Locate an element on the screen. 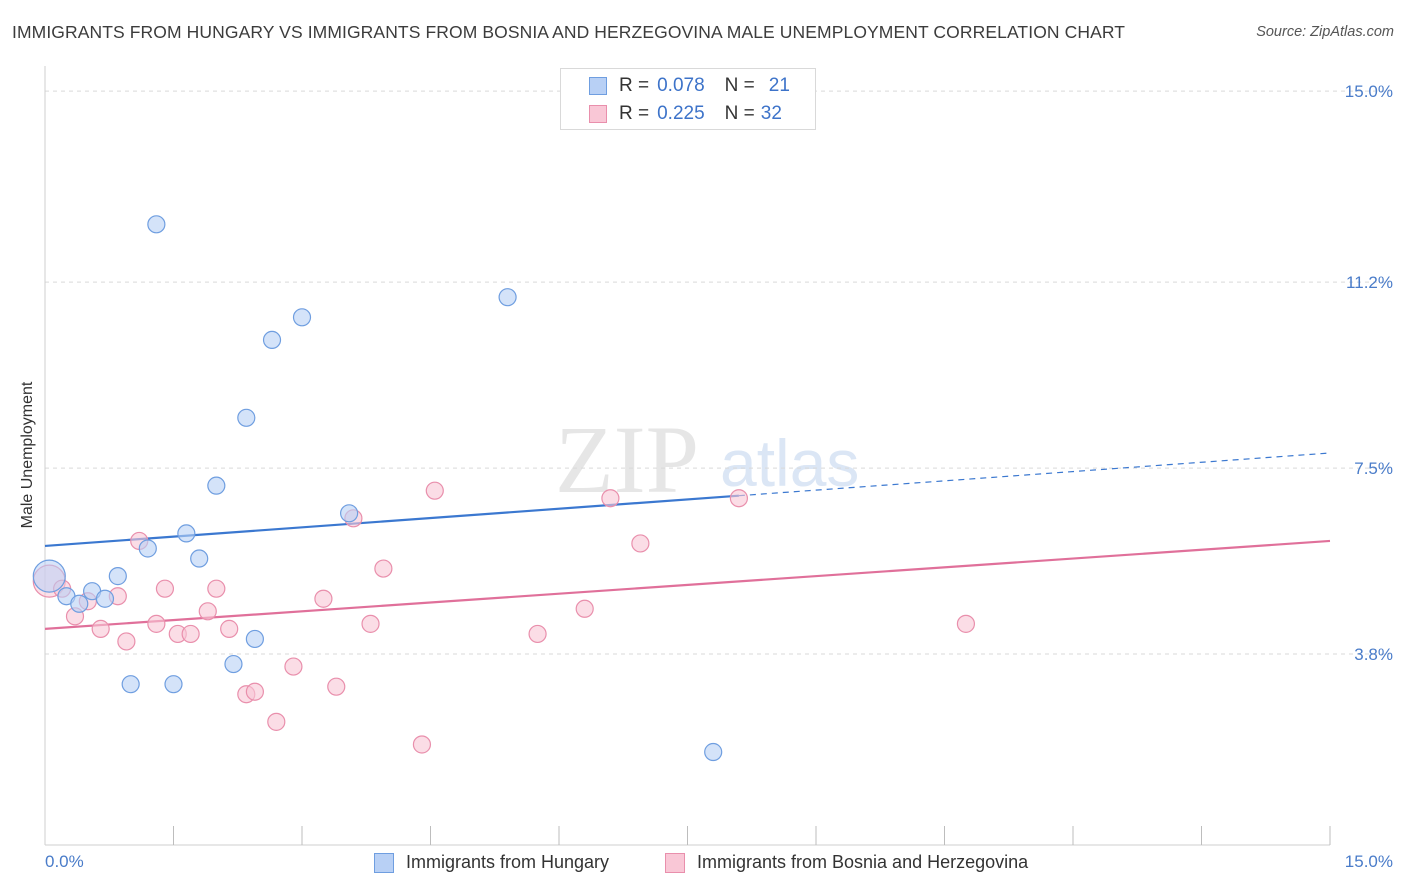  y-tick-label: 7.5% is located at coordinates (1373, 468).